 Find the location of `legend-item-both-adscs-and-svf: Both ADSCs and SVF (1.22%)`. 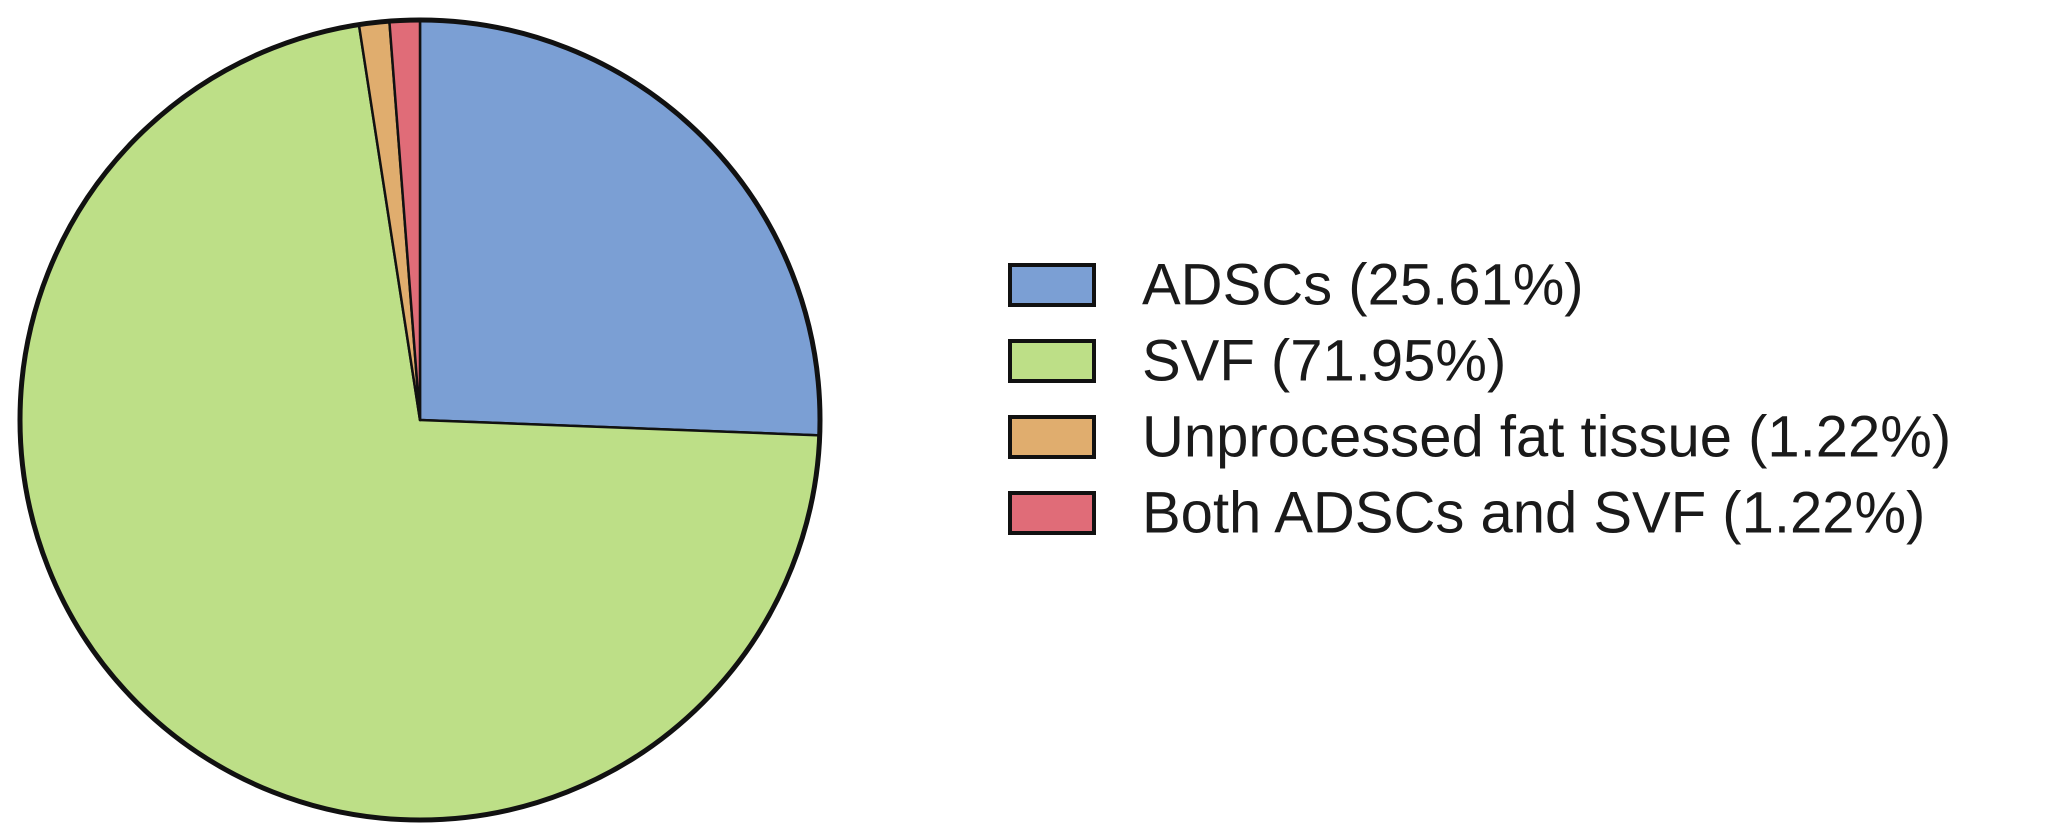

legend-item-both-adscs-and-svf: Both ADSCs and SVF (1.22%) is located at coordinates (1466, 513).